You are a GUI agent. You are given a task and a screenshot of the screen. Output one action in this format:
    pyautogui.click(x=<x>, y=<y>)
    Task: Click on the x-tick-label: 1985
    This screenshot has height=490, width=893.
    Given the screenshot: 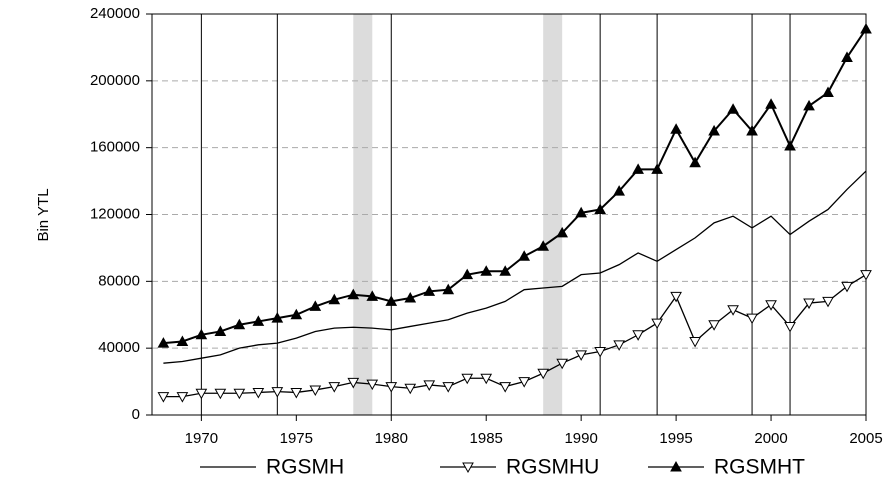 What is the action you would take?
    pyautogui.click(x=486, y=438)
    